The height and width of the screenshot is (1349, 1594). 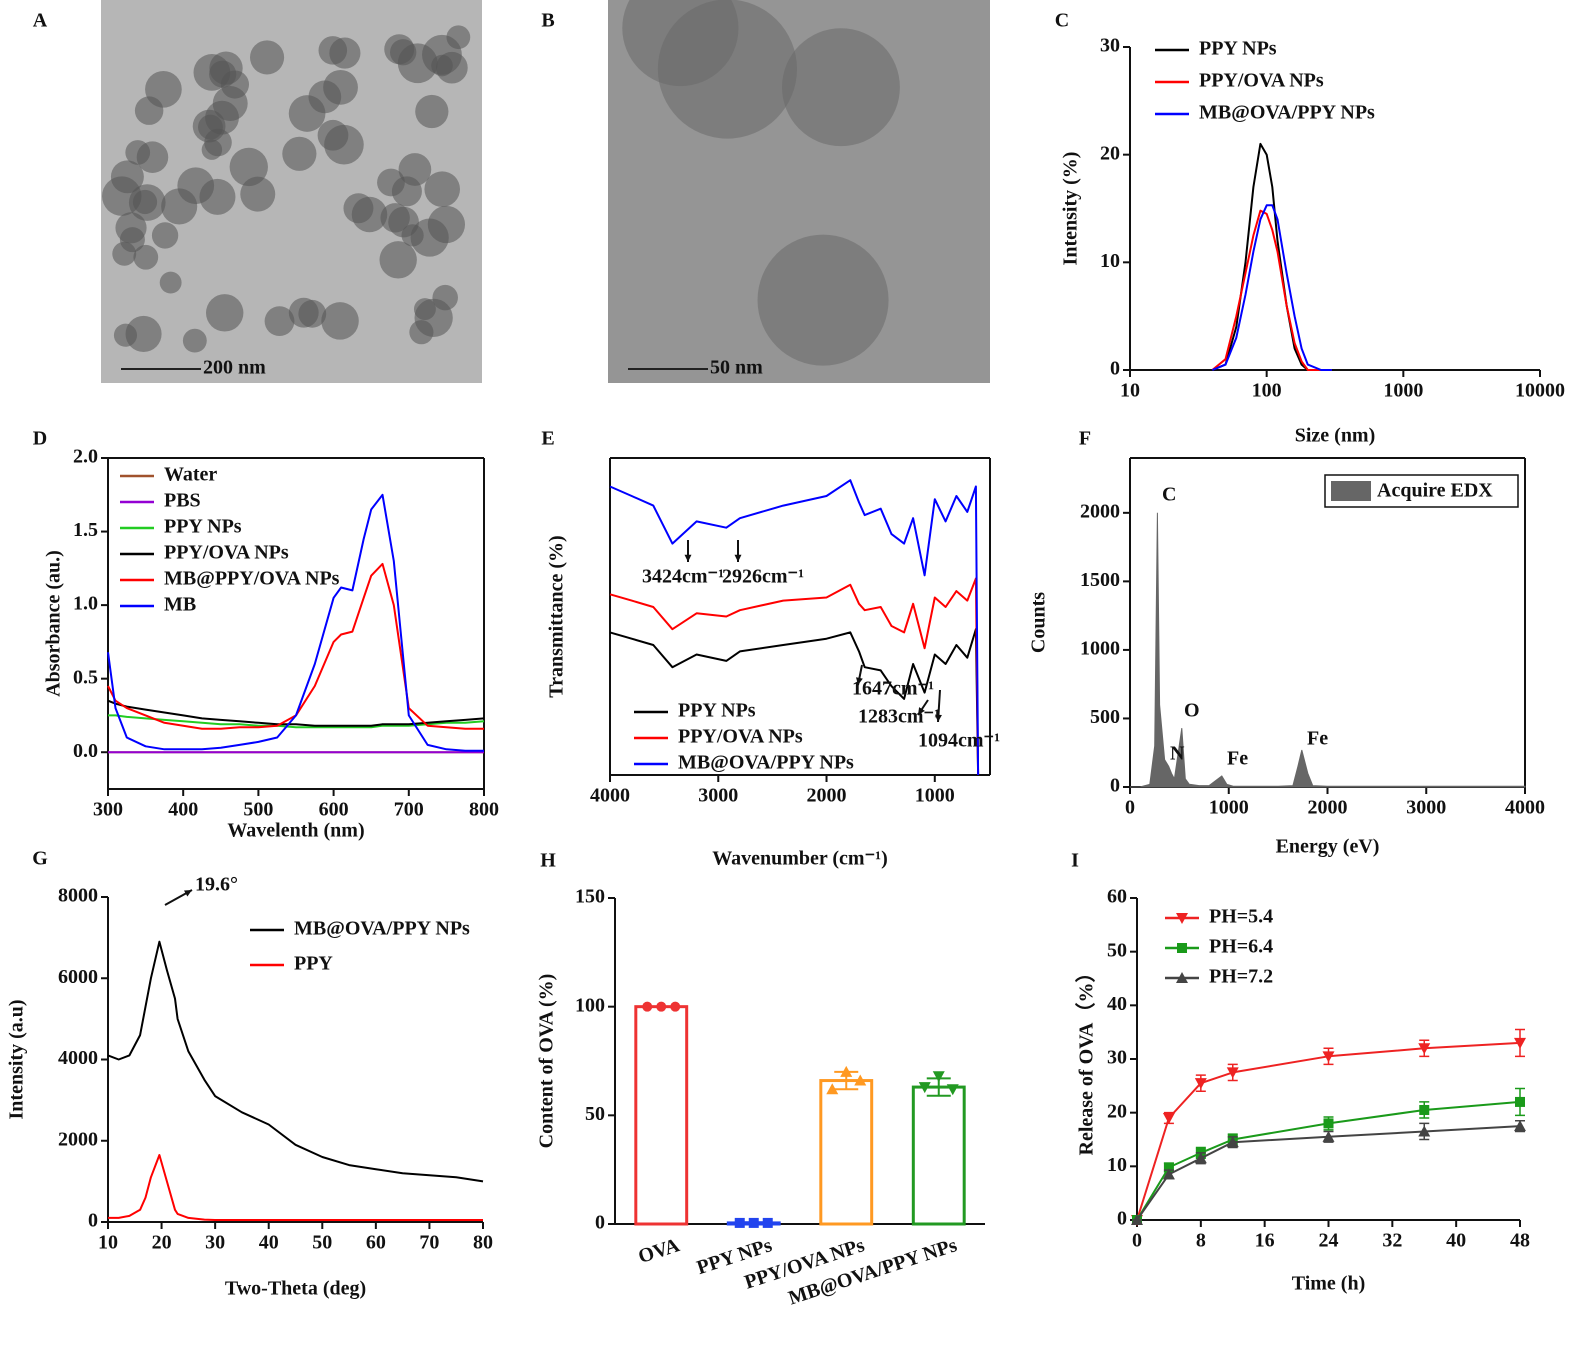 I want to click on x-tick-label: 100, so click(x=1267, y=391).